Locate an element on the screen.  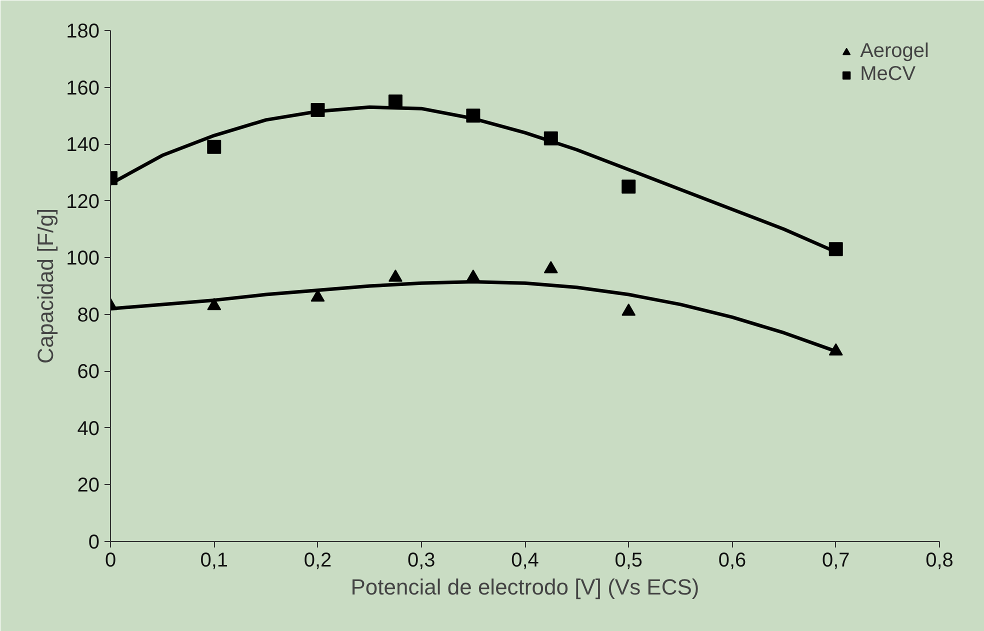
legend-label: MeCV is located at coordinates (888, 74).